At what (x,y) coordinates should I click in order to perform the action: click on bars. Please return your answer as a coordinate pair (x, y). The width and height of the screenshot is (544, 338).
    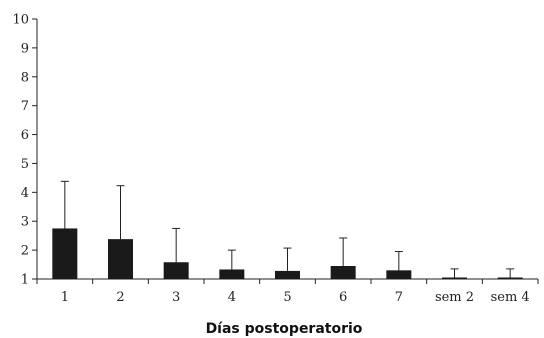
    Looking at the image, I should click on (287, 253).